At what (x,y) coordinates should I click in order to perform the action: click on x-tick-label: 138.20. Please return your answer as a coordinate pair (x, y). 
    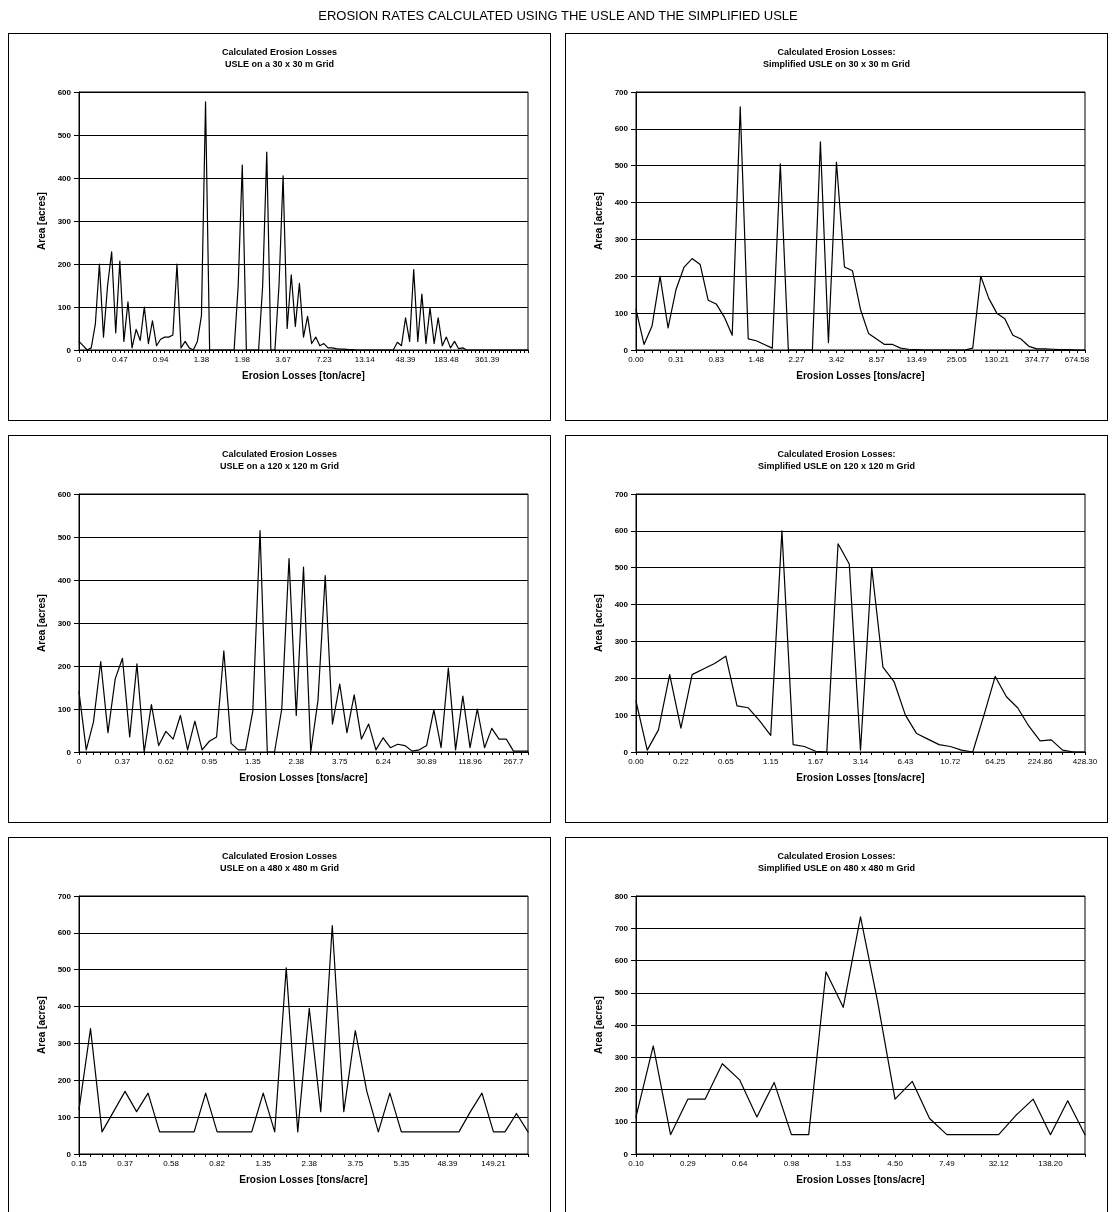
    Looking at the image, I should click on (1051, 1163).